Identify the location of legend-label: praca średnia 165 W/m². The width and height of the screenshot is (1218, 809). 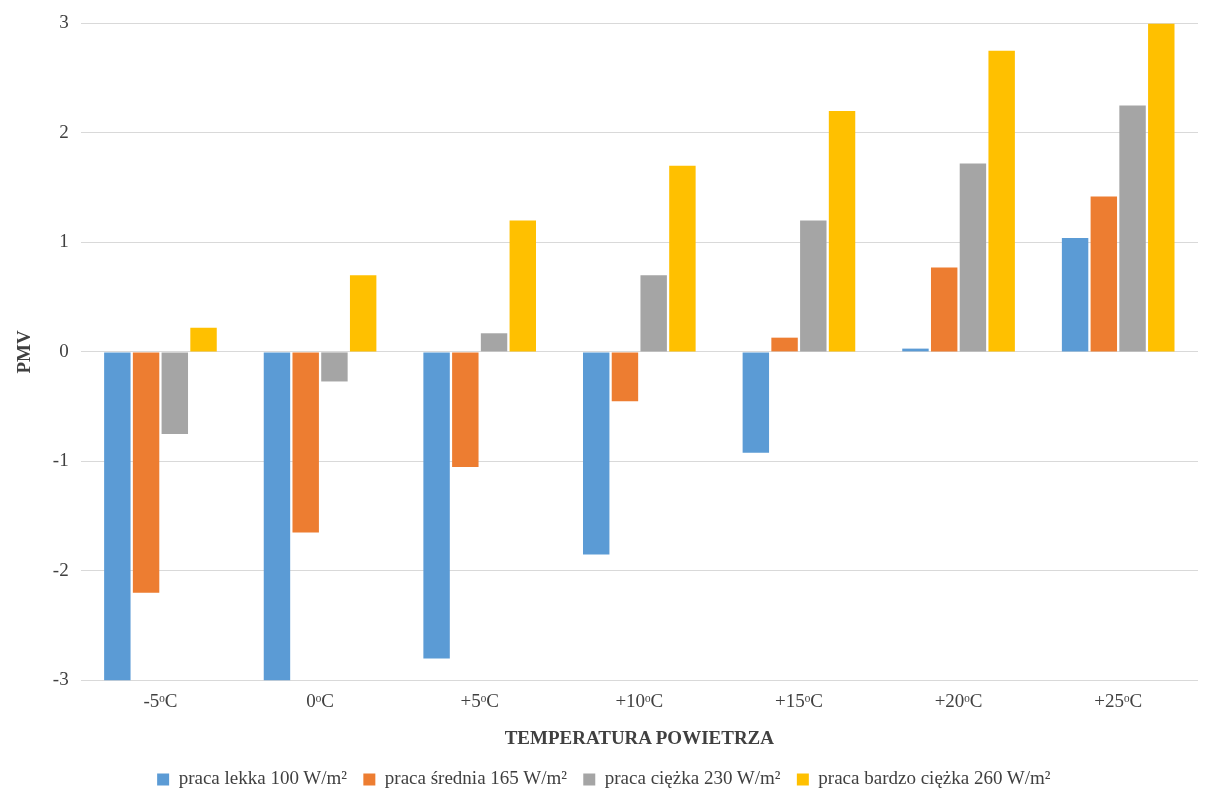
(476, 778).